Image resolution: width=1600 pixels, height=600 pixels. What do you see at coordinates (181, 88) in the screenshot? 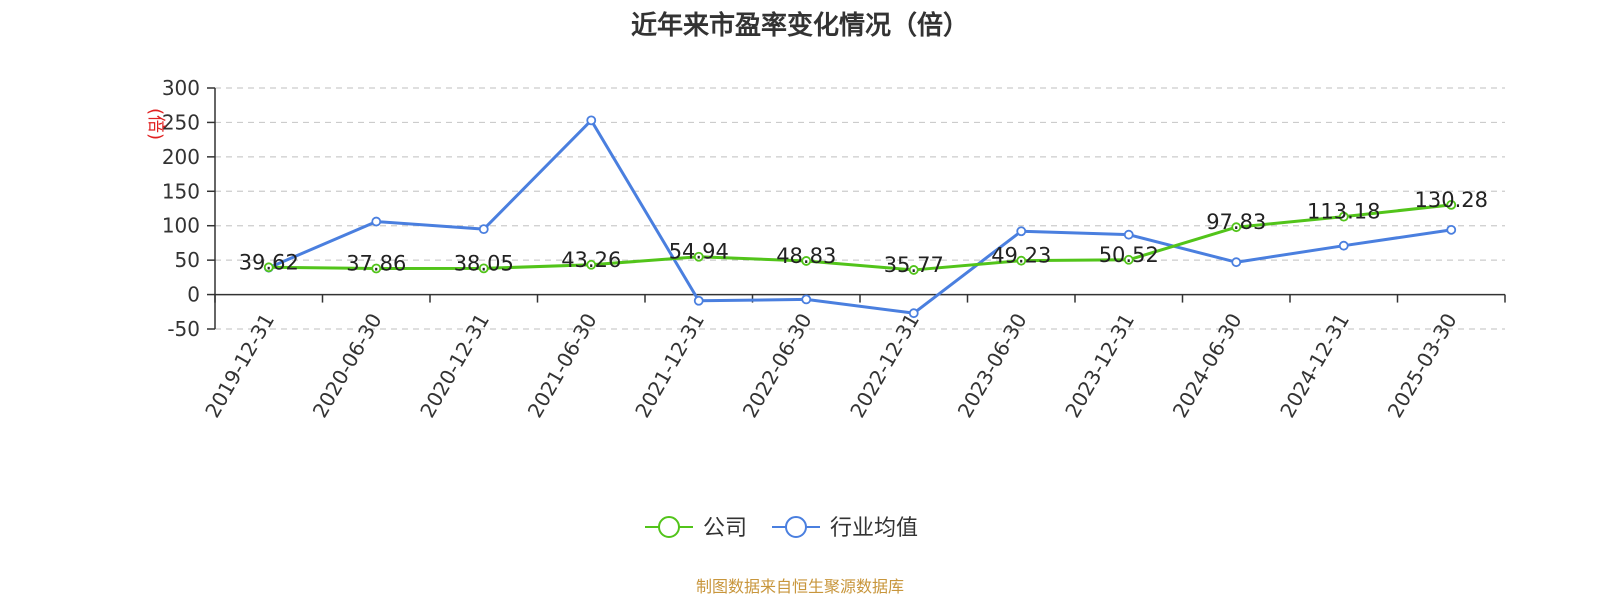
I see `y-tick-label: 300` at bounding box center [181, 88].